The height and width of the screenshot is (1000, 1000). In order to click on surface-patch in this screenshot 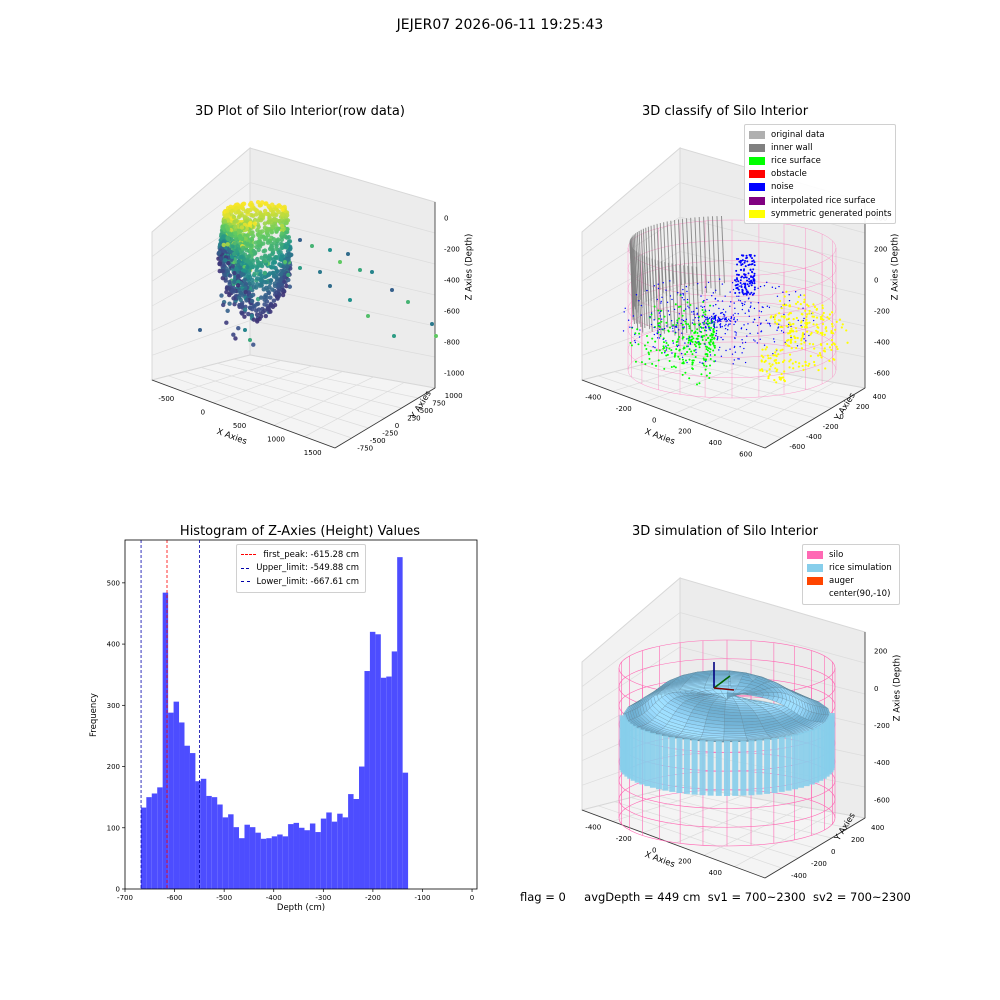, I will do `click(720, 673)`.